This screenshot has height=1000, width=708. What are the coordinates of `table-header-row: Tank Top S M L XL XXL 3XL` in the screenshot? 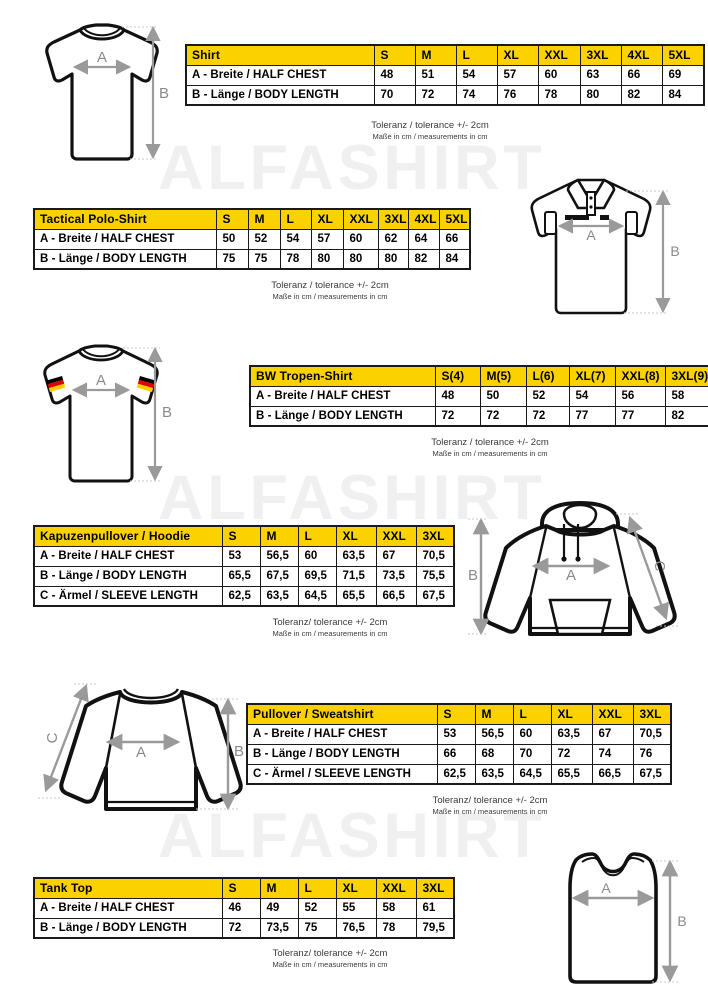 It's located at (244, 888).